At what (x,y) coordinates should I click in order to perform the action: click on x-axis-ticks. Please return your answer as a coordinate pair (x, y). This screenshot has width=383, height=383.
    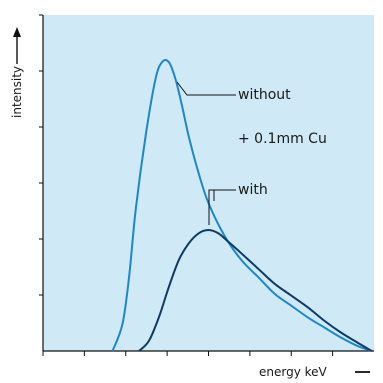
    Looking at the image, I should click on (188, 353).